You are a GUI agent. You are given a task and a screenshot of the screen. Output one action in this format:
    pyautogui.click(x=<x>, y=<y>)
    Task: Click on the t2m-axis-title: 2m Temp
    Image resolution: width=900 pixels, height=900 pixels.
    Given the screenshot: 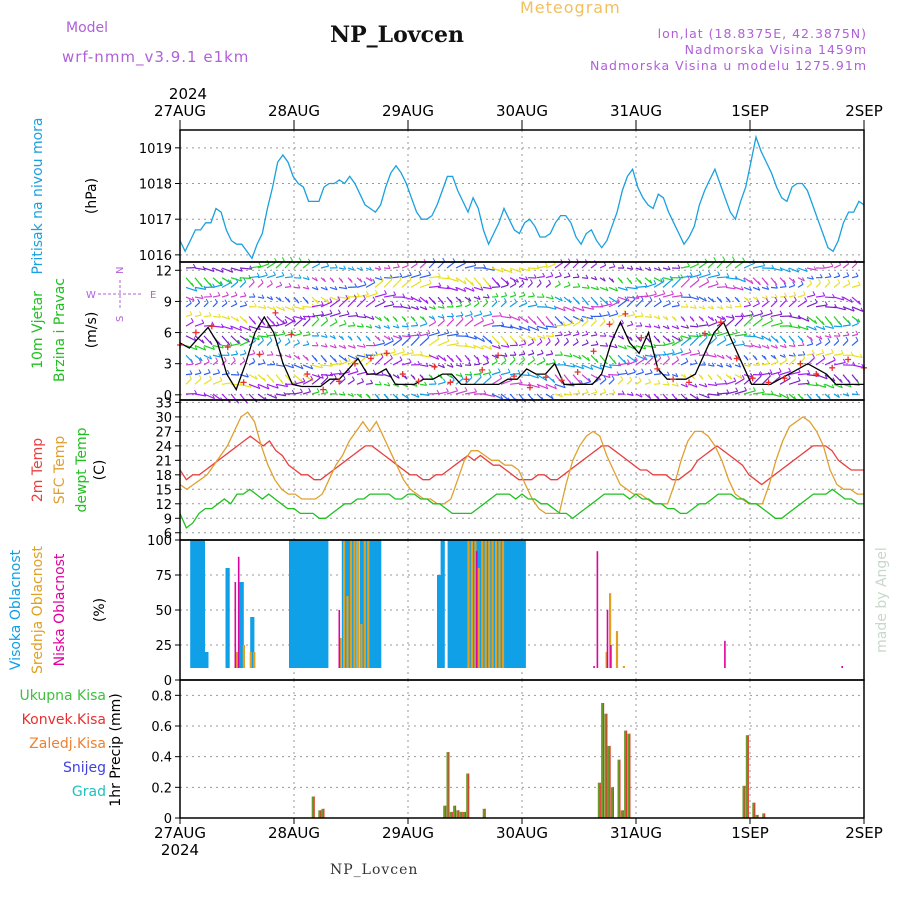 What is the action you would take?
    pyautogui.click(x=38, y=470)
    